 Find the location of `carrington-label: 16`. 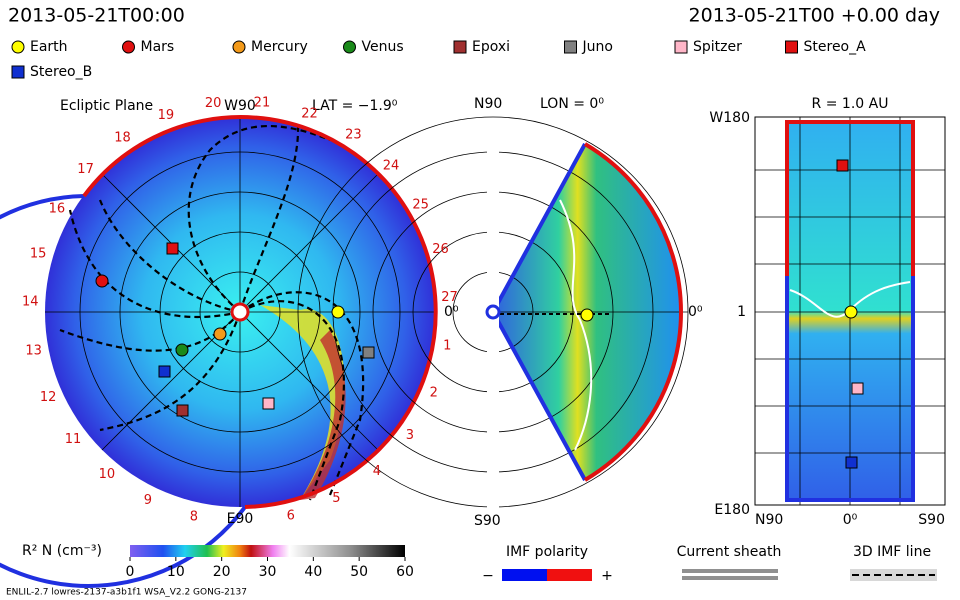

carrington-label: 16 is located at coordinates (57, 209).